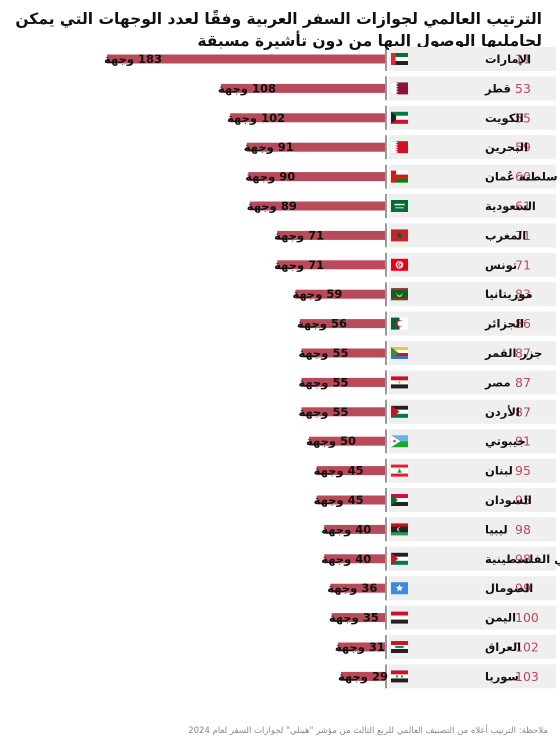  I want to click on bahrain-flag, so click(399, 147).